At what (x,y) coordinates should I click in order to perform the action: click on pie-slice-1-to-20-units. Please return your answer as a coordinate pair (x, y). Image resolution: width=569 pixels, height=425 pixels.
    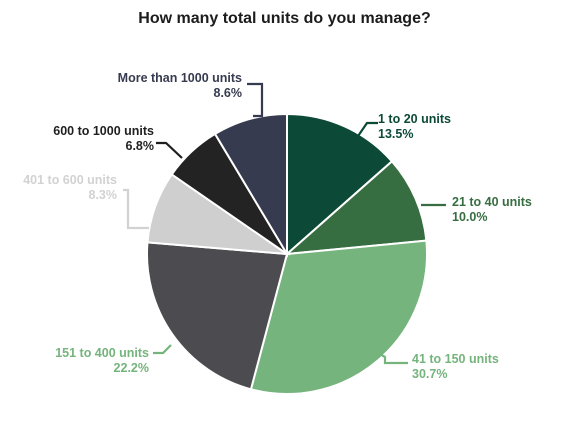
    Looking at the image, I should click on (340, 184).